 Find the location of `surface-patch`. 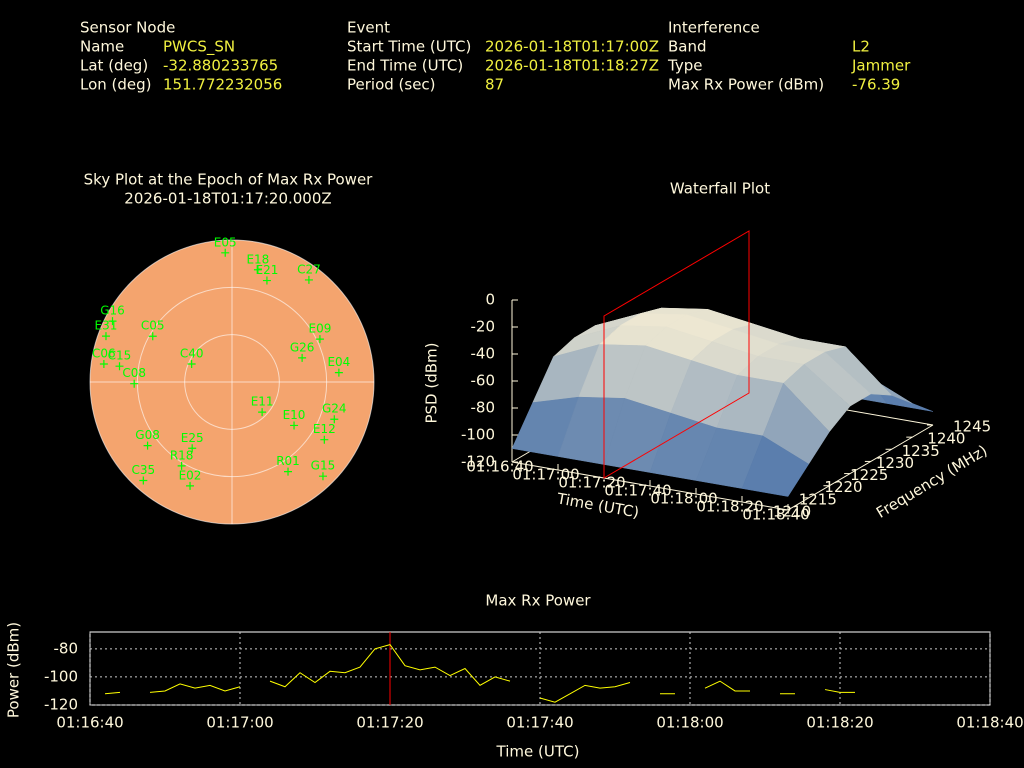

surface-patch is located at coordinates (775, 466).